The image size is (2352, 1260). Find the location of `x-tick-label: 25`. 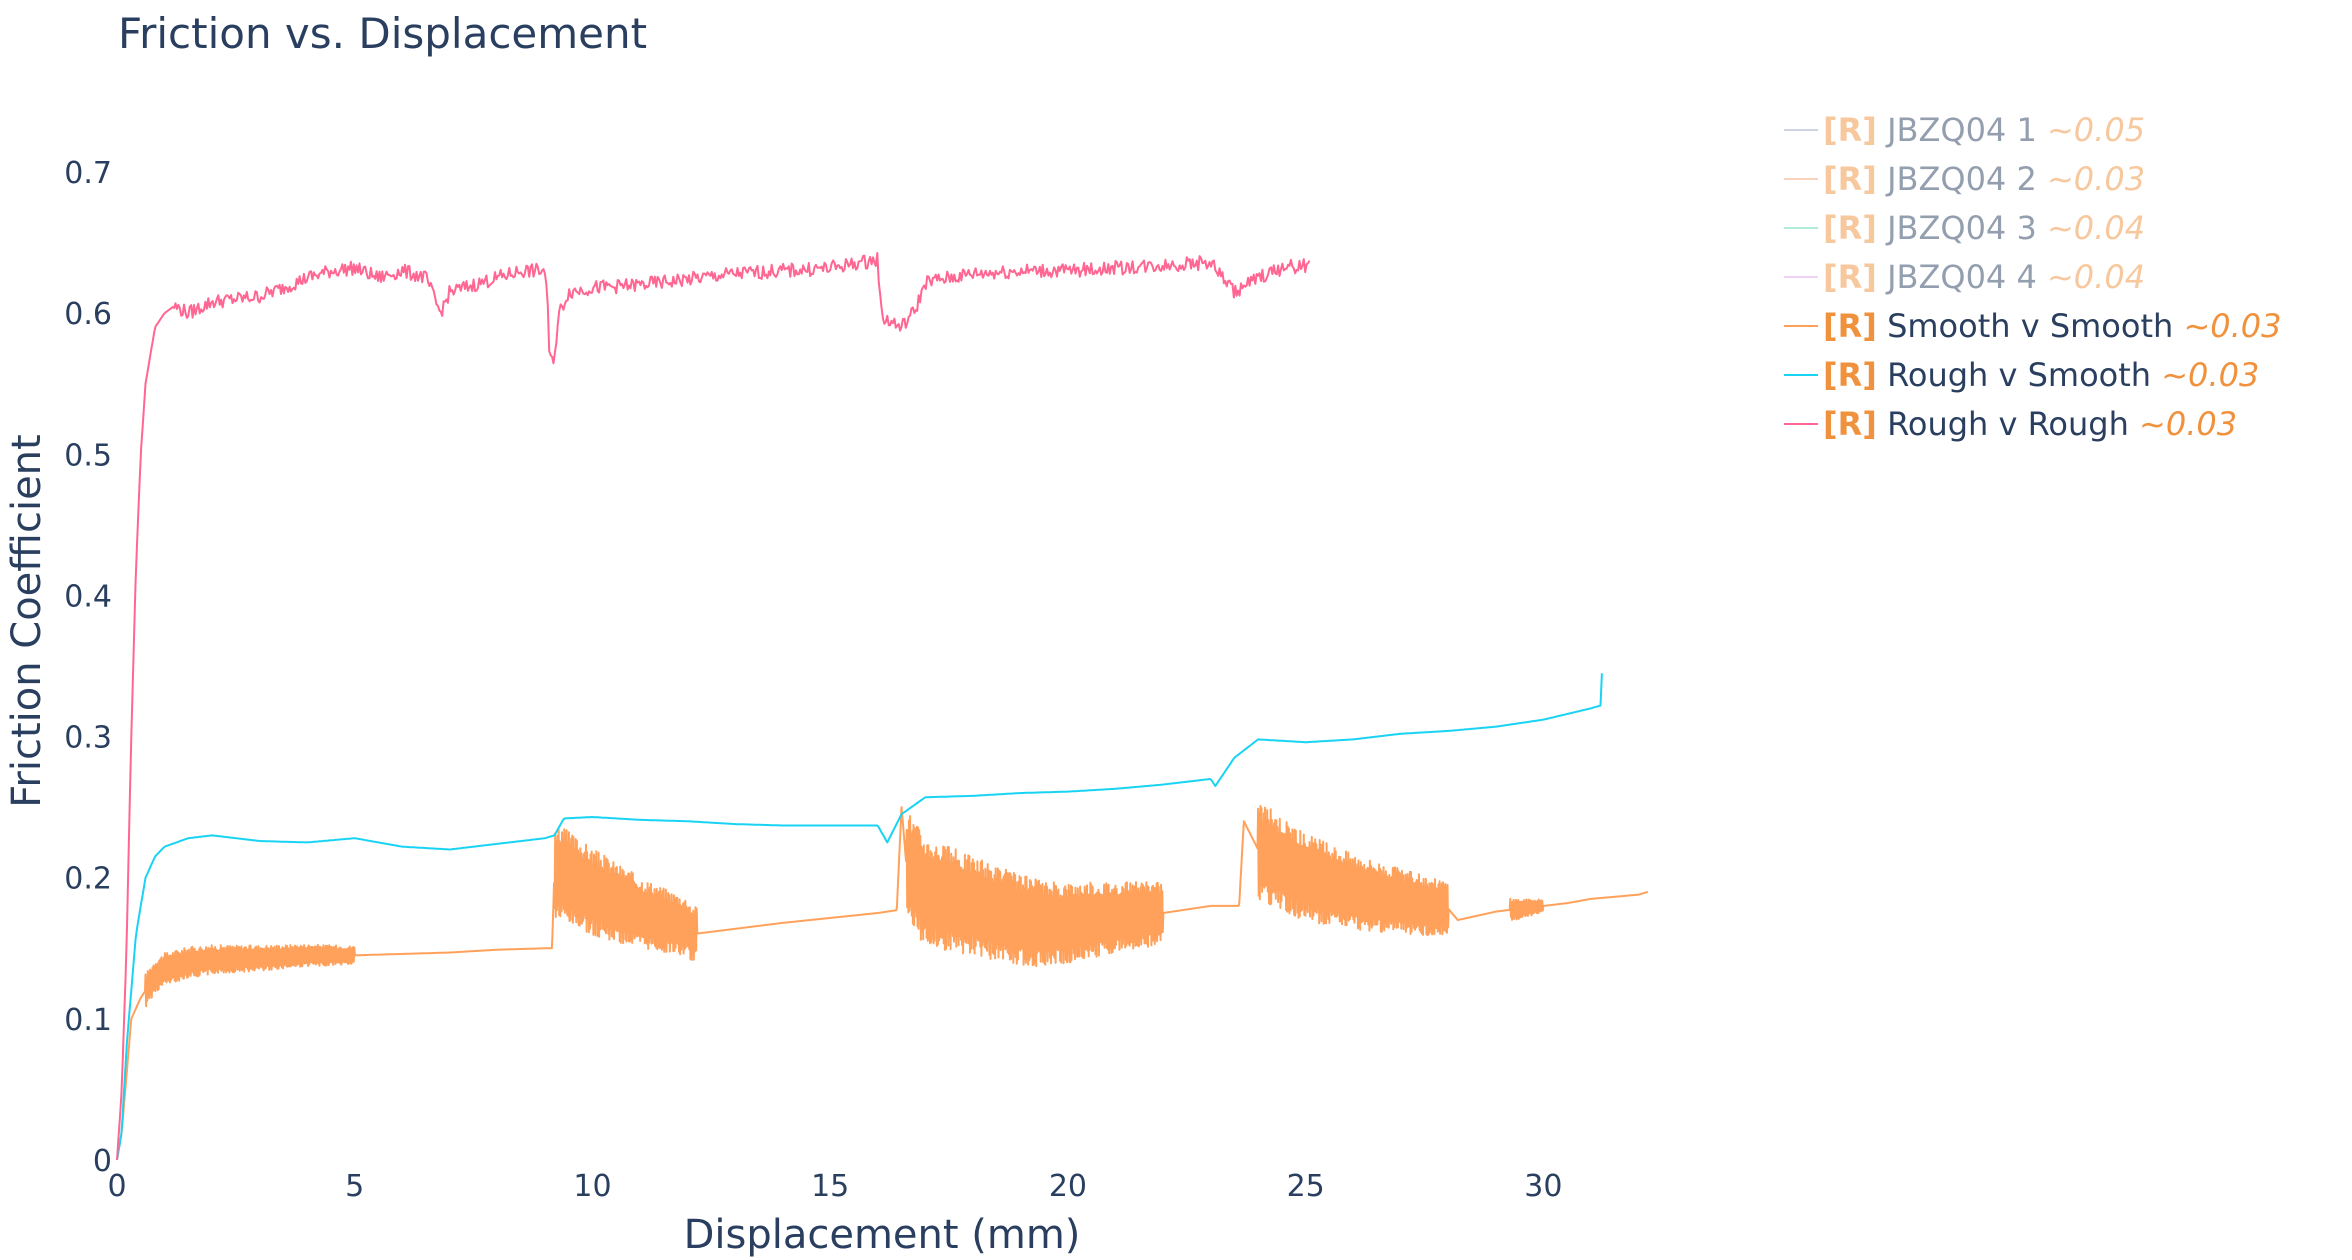

x-tick-label: 25 is located at coordinates (1306, 1186).